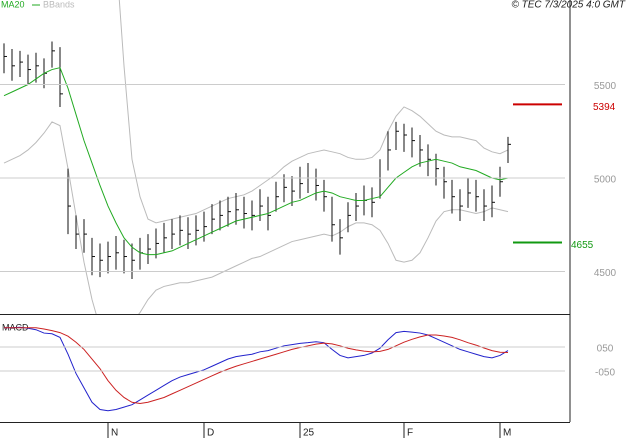  I want to click on x-tick-label: N, so click(114, 433).